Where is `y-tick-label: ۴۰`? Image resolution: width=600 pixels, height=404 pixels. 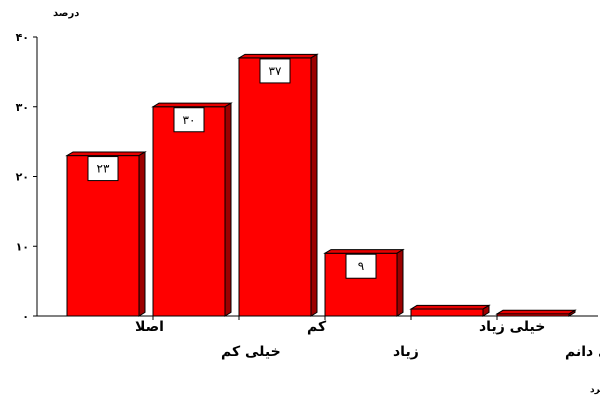
y-tick-label: ۴۰ is located at coordinates (22, 37).